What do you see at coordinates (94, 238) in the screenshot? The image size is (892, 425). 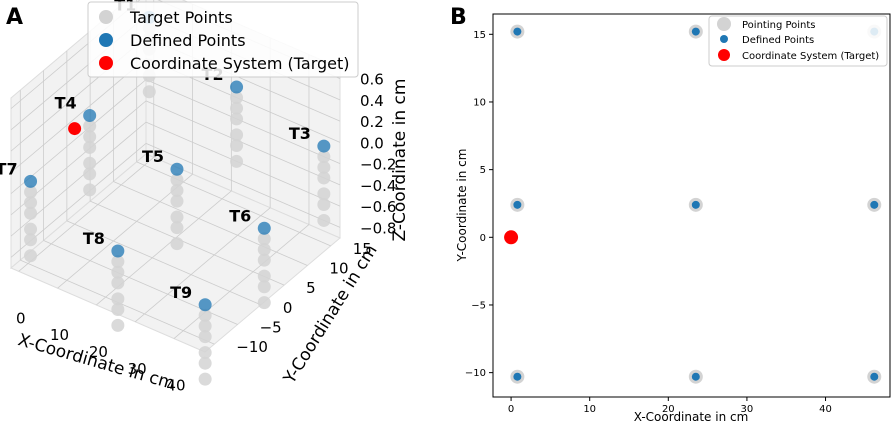 I see `panel-a-point-label: T8` at bounding box center [94, 238].